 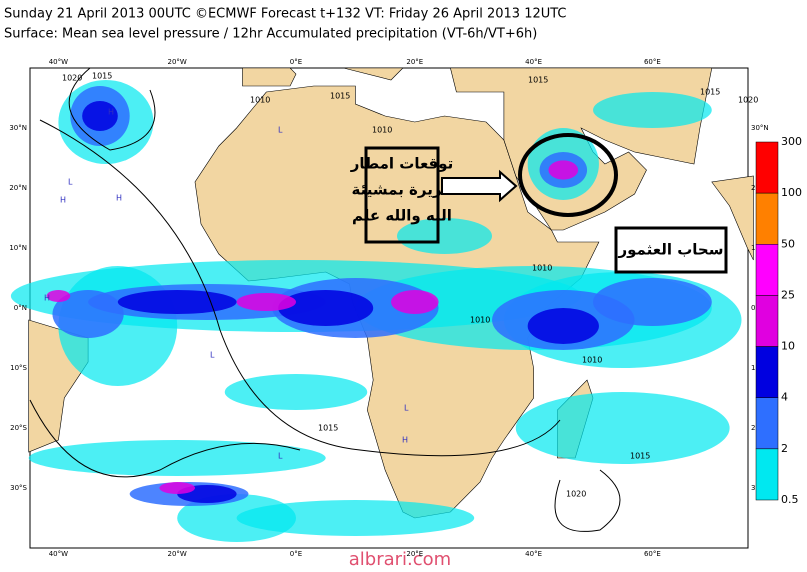 What do you see at coordinates (788, 346) in the screenshot?
I see `colorbar-label: 10` at bounding box center [788, 346].